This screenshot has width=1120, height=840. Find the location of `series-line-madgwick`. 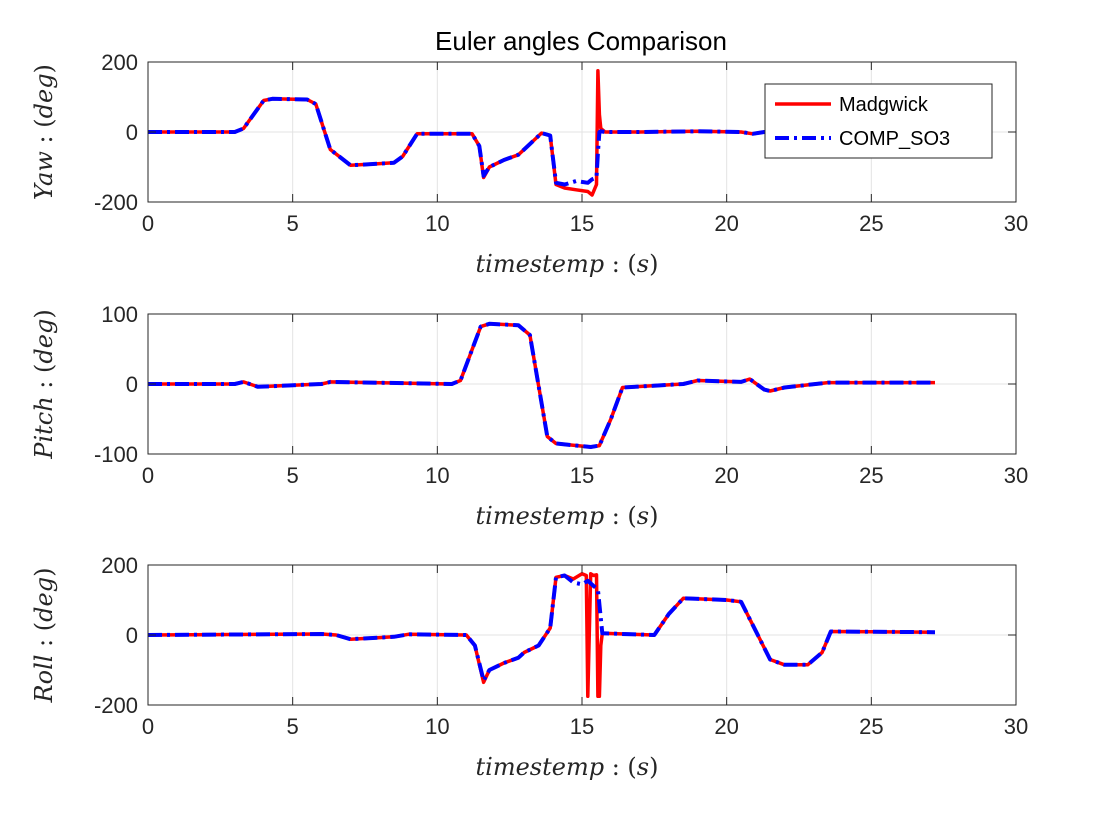

series-line-madgwick is located at coordinates (541, 635).